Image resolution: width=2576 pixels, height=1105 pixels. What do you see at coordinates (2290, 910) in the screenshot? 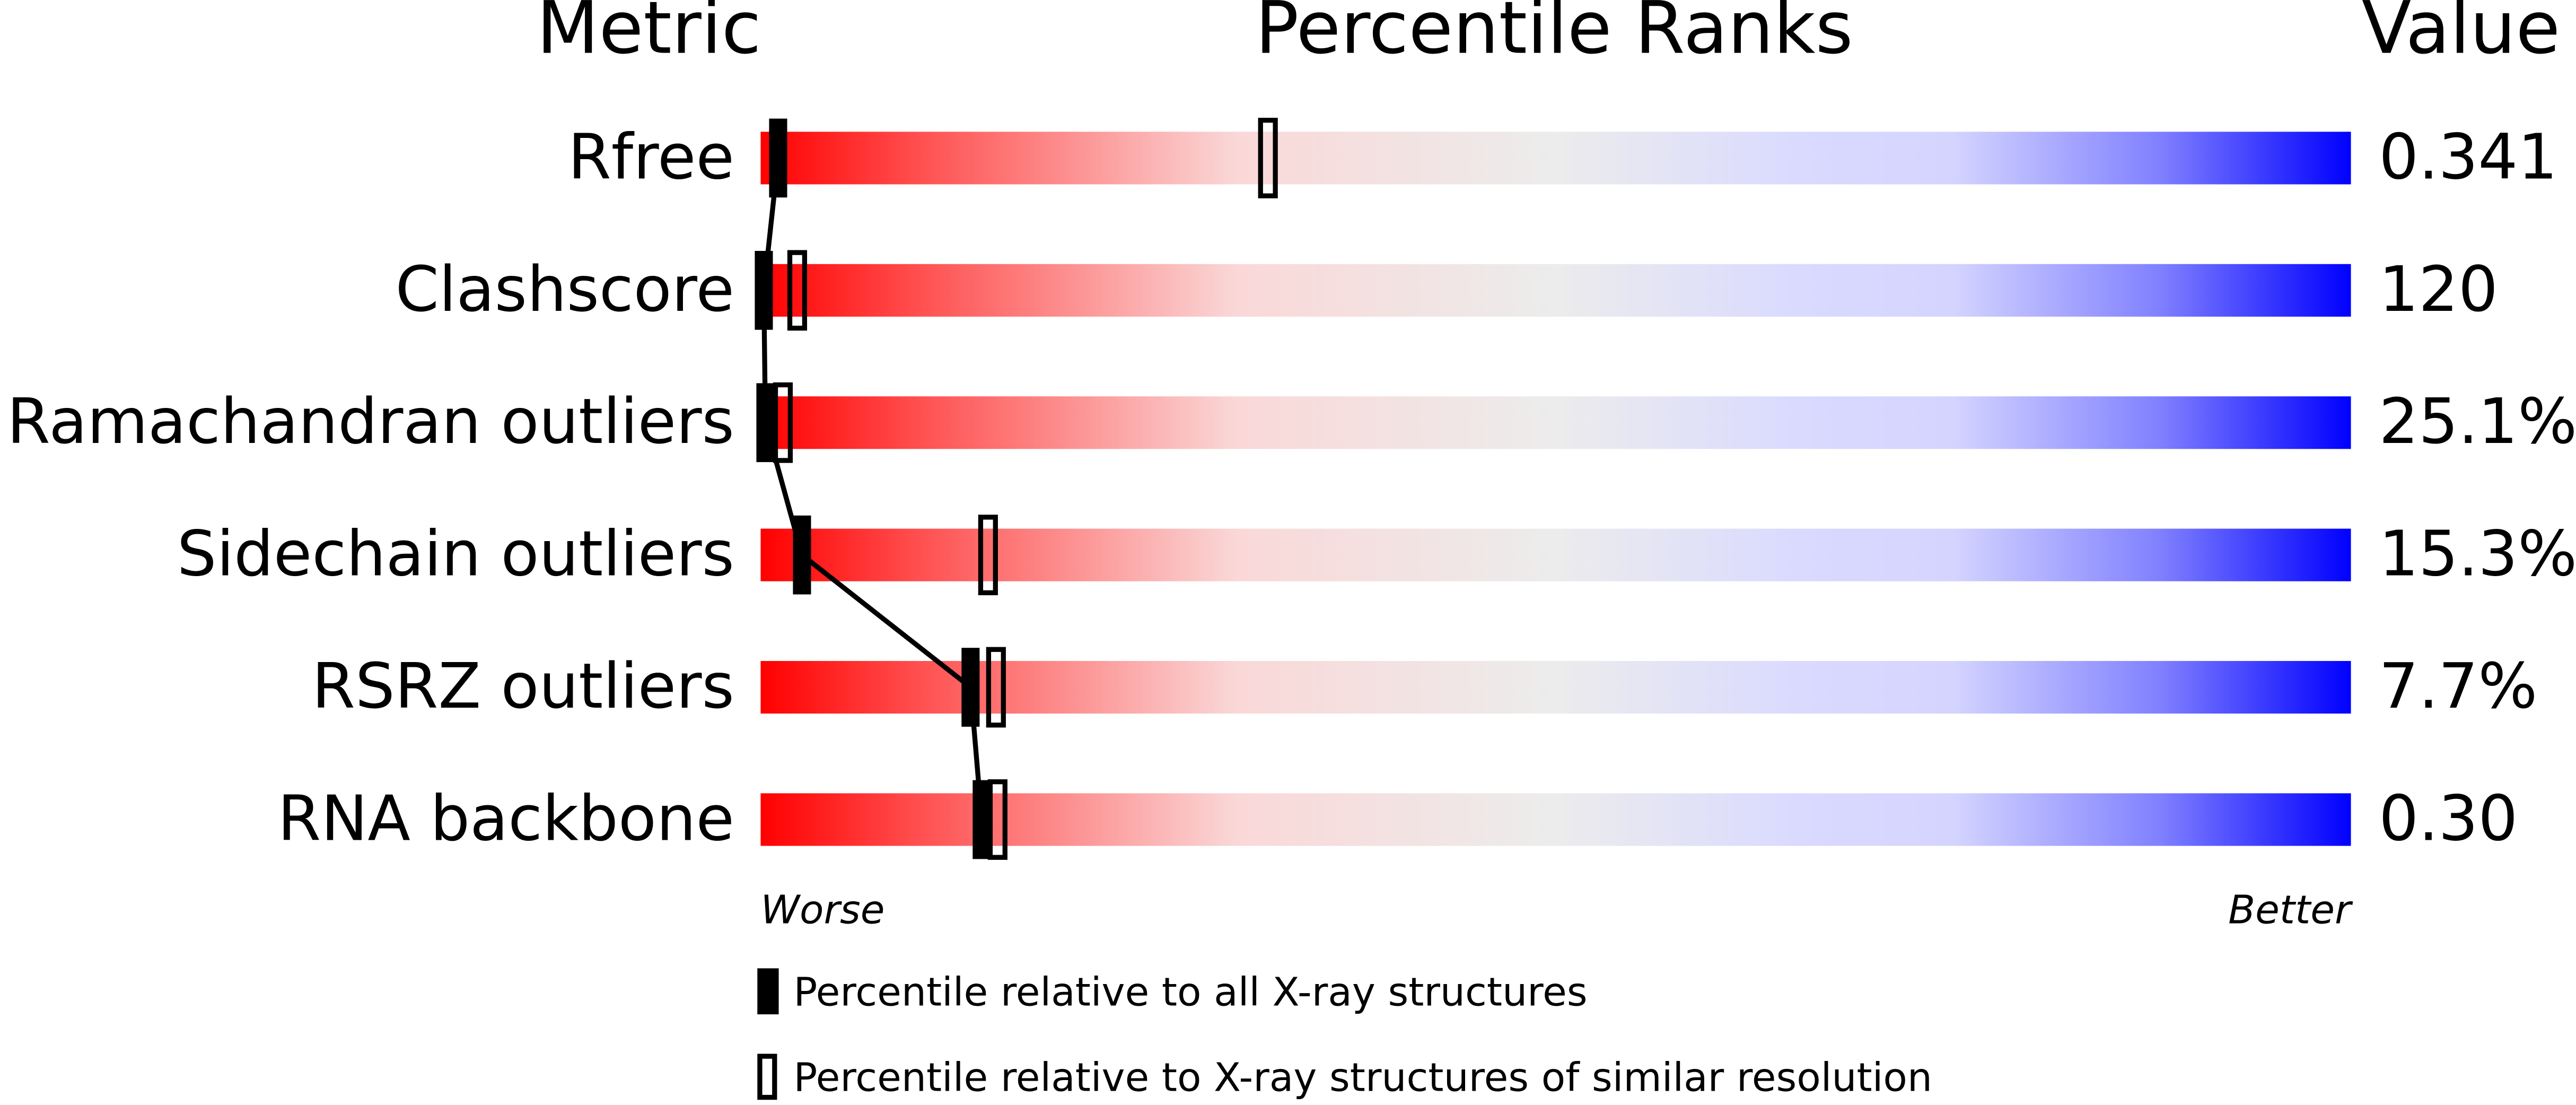
I see `axis-label: Better` at bounding box center [2290, 910].